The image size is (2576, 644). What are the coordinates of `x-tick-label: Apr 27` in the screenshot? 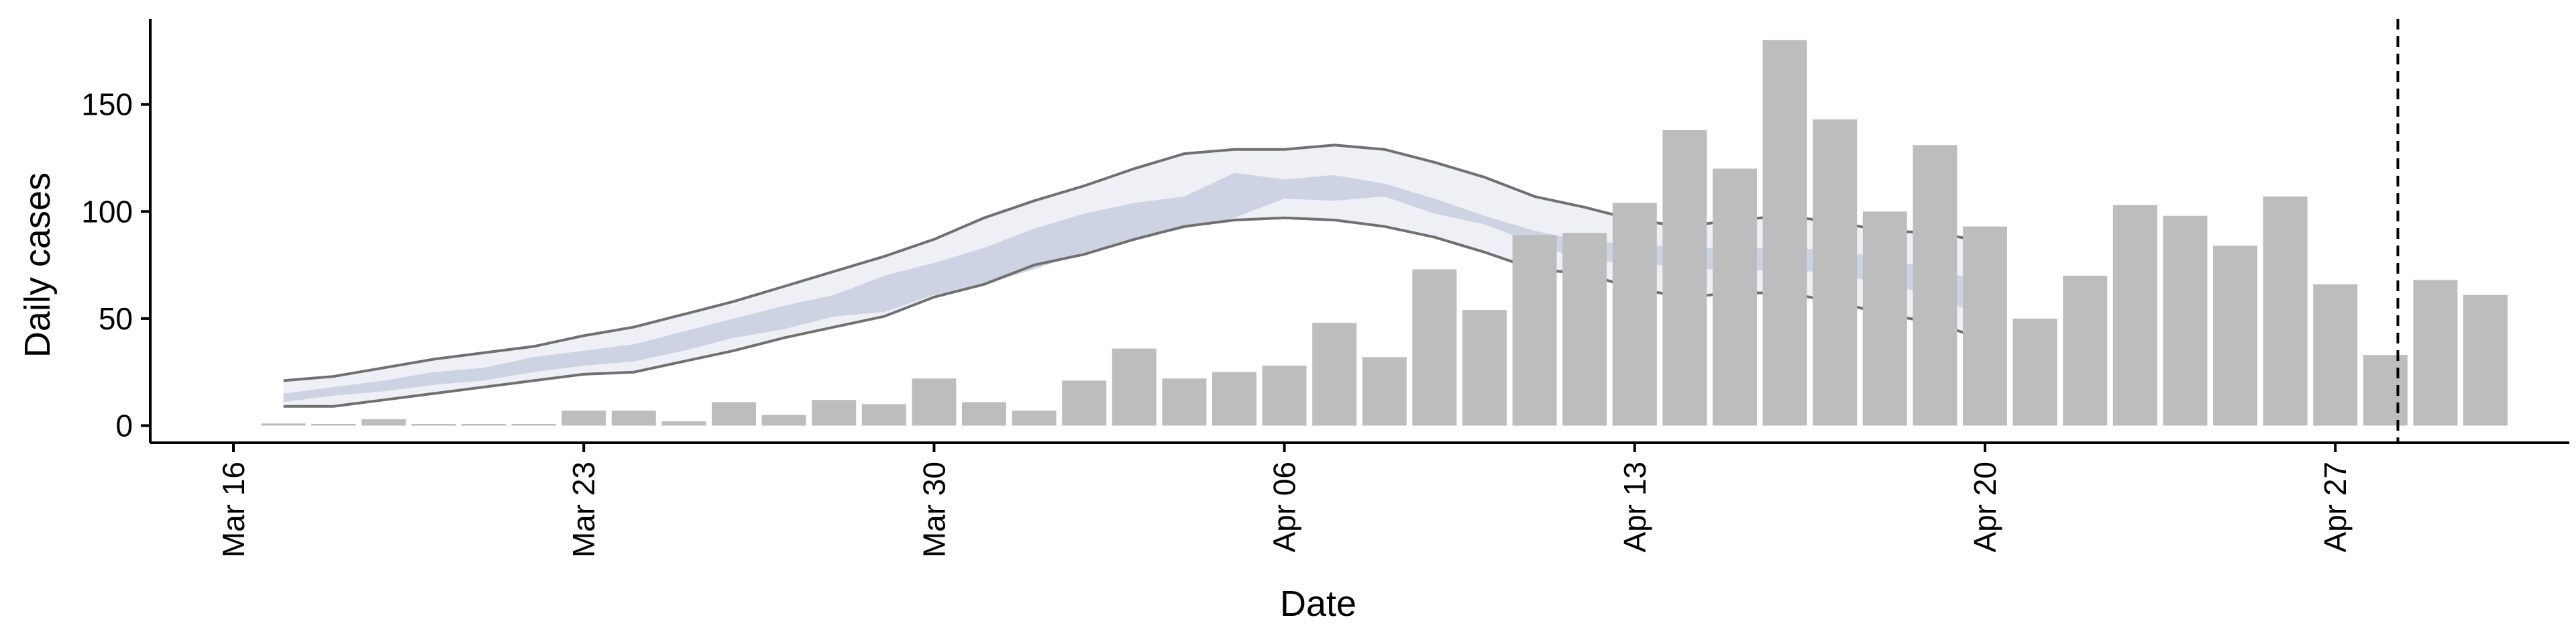 It's located at (2335, 507).